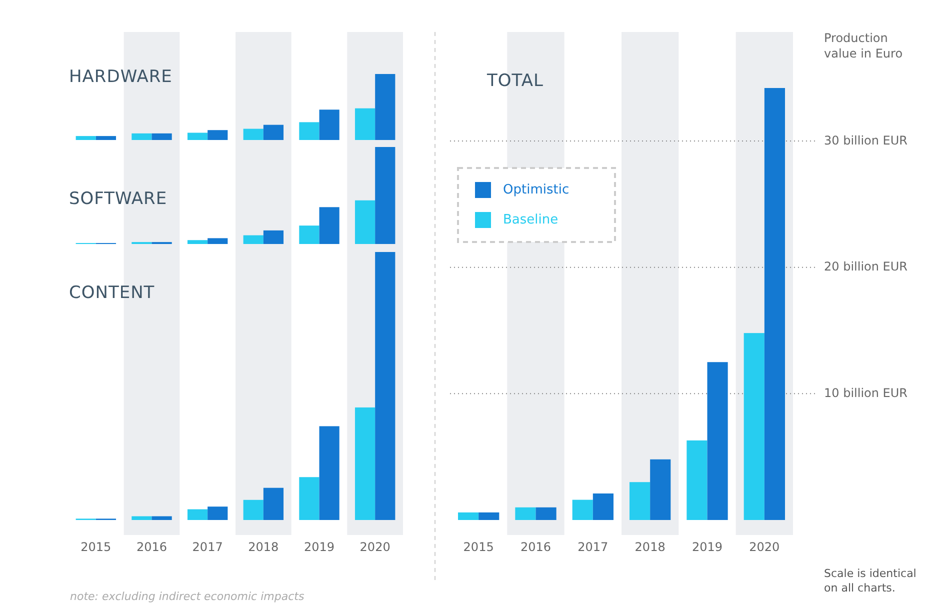 The width and height of the screenshot is (935, 603). Describe the element at coordinates (866, 393) in the screenshot. I see `y-tick-label: 10 billion EUR` at that location.